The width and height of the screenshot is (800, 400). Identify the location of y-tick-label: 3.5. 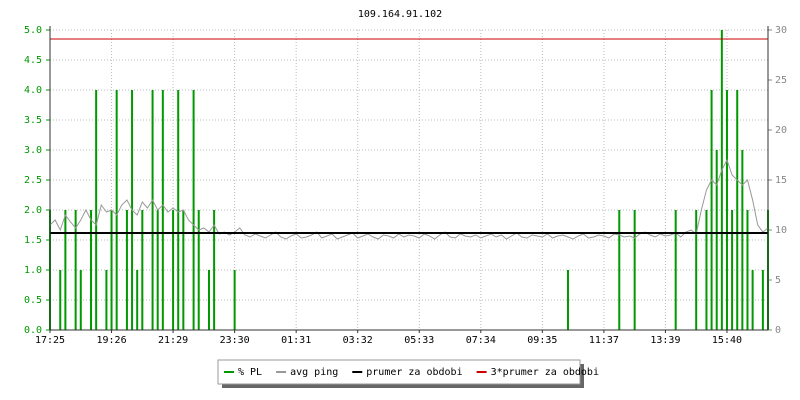
(33, 120).